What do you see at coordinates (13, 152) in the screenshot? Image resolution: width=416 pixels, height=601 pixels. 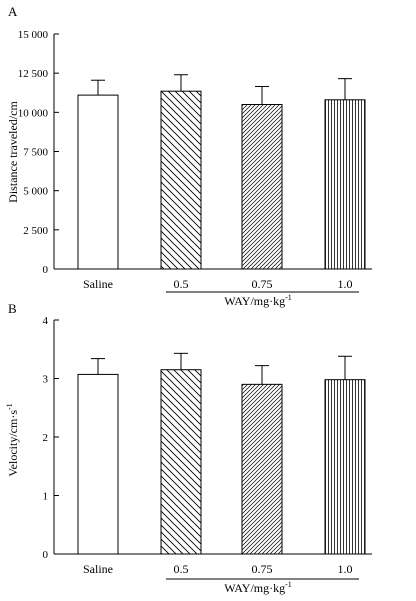 I see `panel-a-y-axis-label: Distance traveled/cm` at bounding box center [13, 152].